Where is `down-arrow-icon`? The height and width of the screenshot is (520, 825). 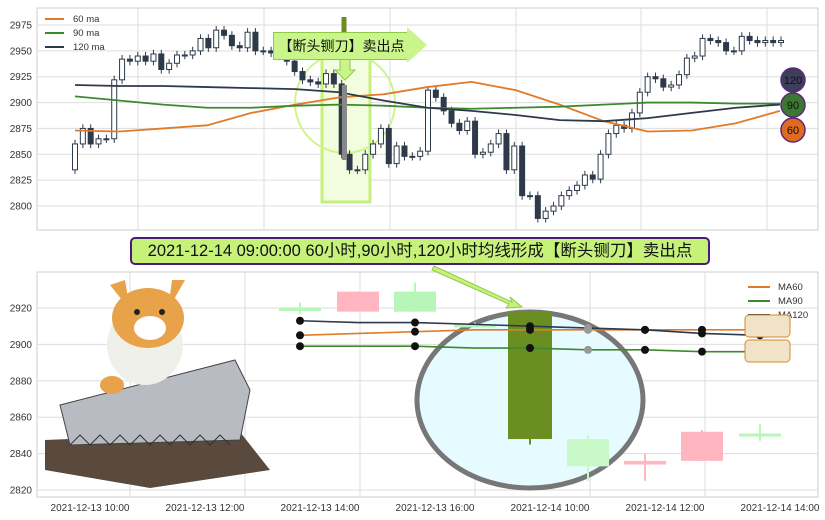
down-arrow-icon is located at coordinates (345, 69).